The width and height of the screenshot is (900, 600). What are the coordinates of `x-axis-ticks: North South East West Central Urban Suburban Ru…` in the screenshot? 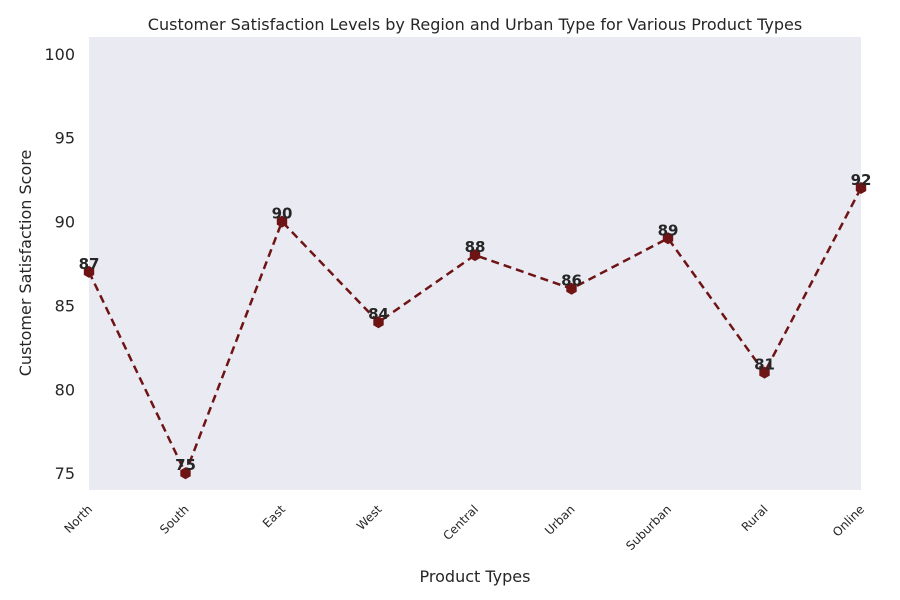 It's located at (464, 527).